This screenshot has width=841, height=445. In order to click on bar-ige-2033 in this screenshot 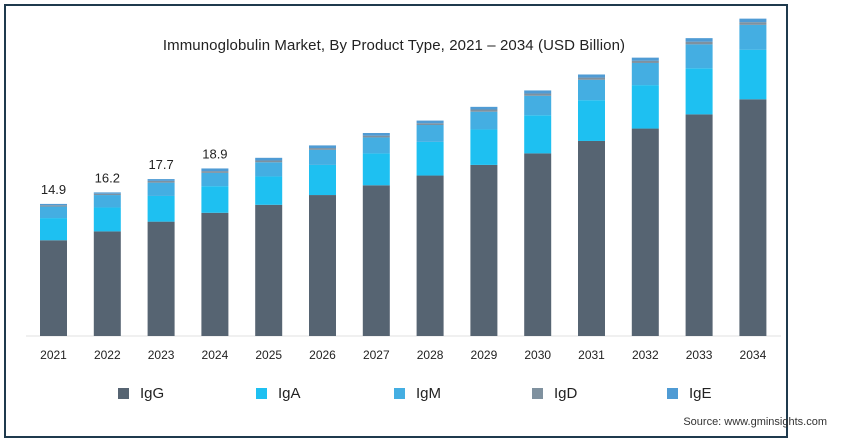, I will do `click(699, 40)`.